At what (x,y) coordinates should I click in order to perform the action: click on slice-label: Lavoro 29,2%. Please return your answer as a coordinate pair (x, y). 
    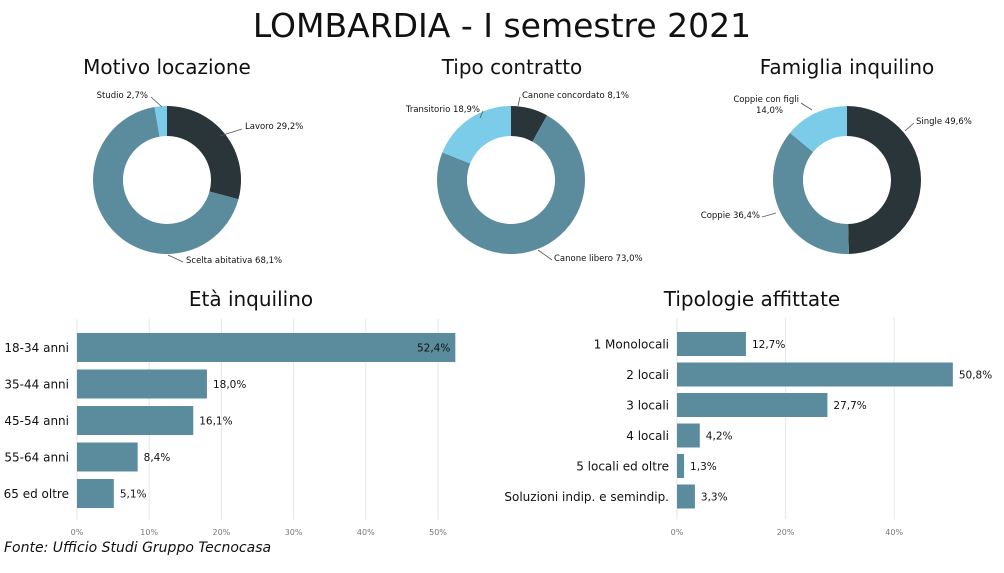
    Looking at the image, I should click on (274, 127).